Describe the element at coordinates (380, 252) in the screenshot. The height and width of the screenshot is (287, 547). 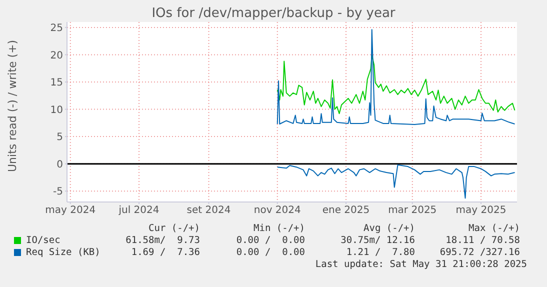
I see `text: 1.21 / 7.80` at that location.